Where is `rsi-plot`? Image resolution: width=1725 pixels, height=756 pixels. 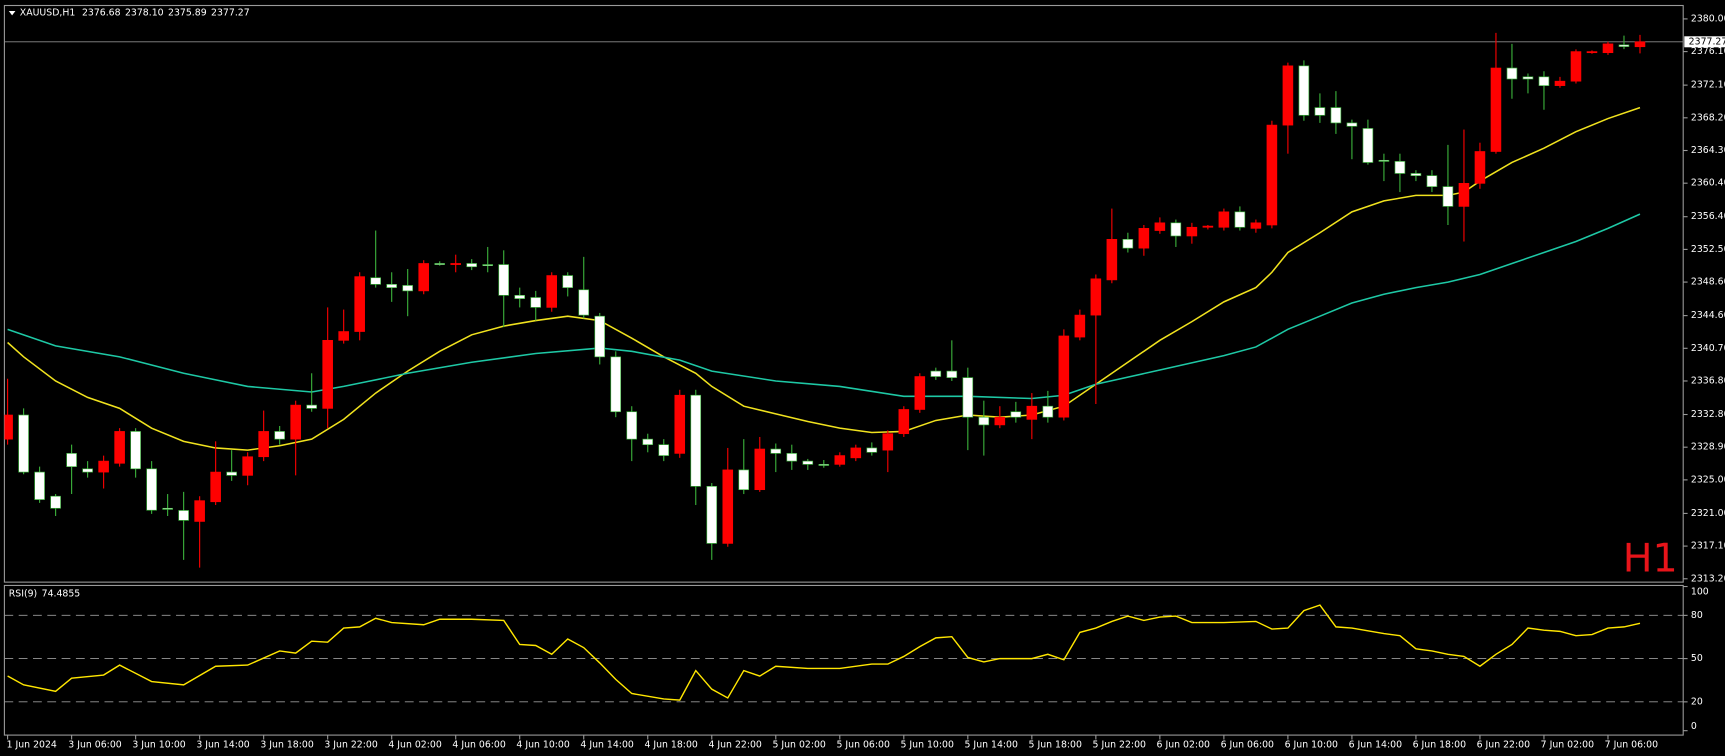
rsi-plot is located at coordinates (844, 653).